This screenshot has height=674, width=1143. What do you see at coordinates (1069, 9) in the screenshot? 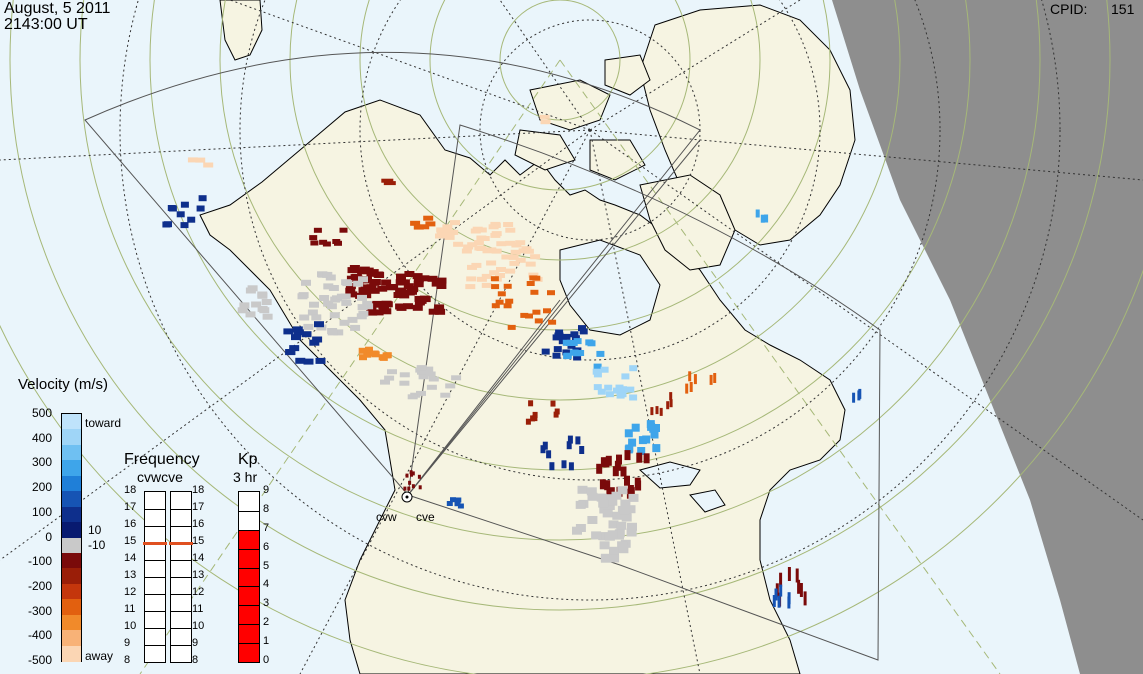
I see `cpid-label: CPID:` at bounding box center [1069, 9].